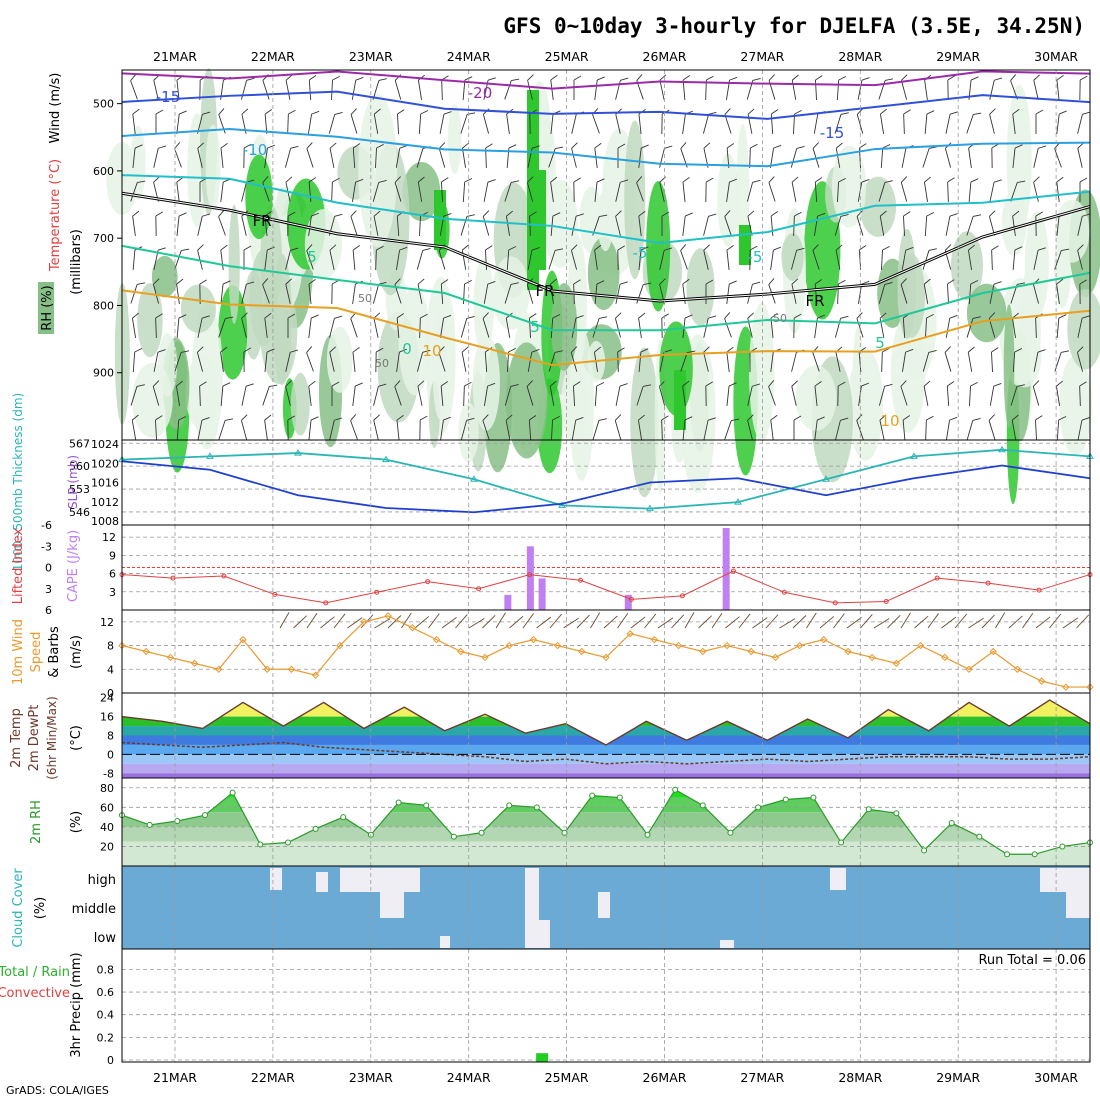 This screenshot has width=1100, height=1100. I want to click on temp-band, so click(606, 759).